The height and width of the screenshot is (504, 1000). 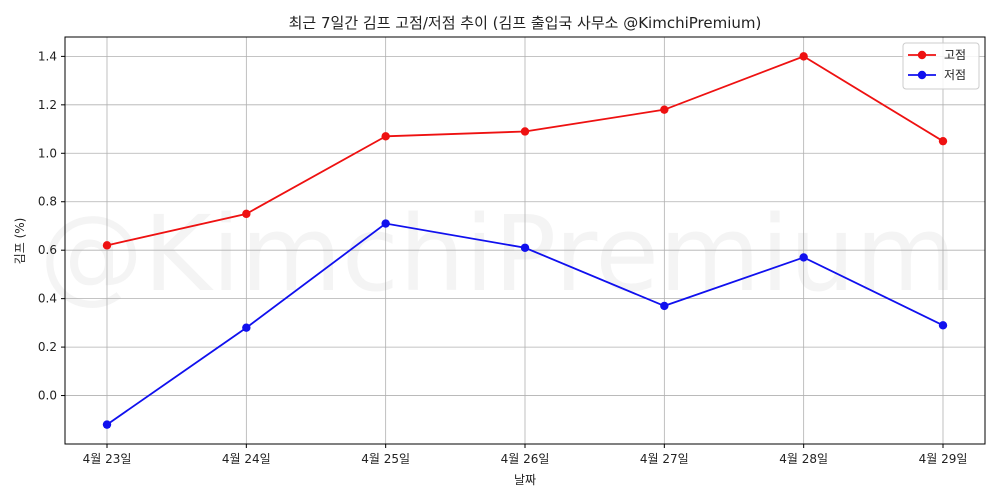 I want to click on y-axis-ticks: 0.0 0.2 0.4 0.6 0.8 1.0 1.2 1.4, so click(x=51, y=226).